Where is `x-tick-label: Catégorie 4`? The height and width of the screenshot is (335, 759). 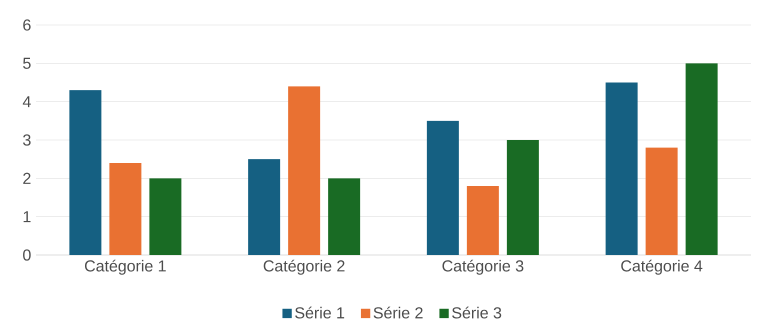
x-tick-label: Catégorie 4 is located at coordinates (661, 267).